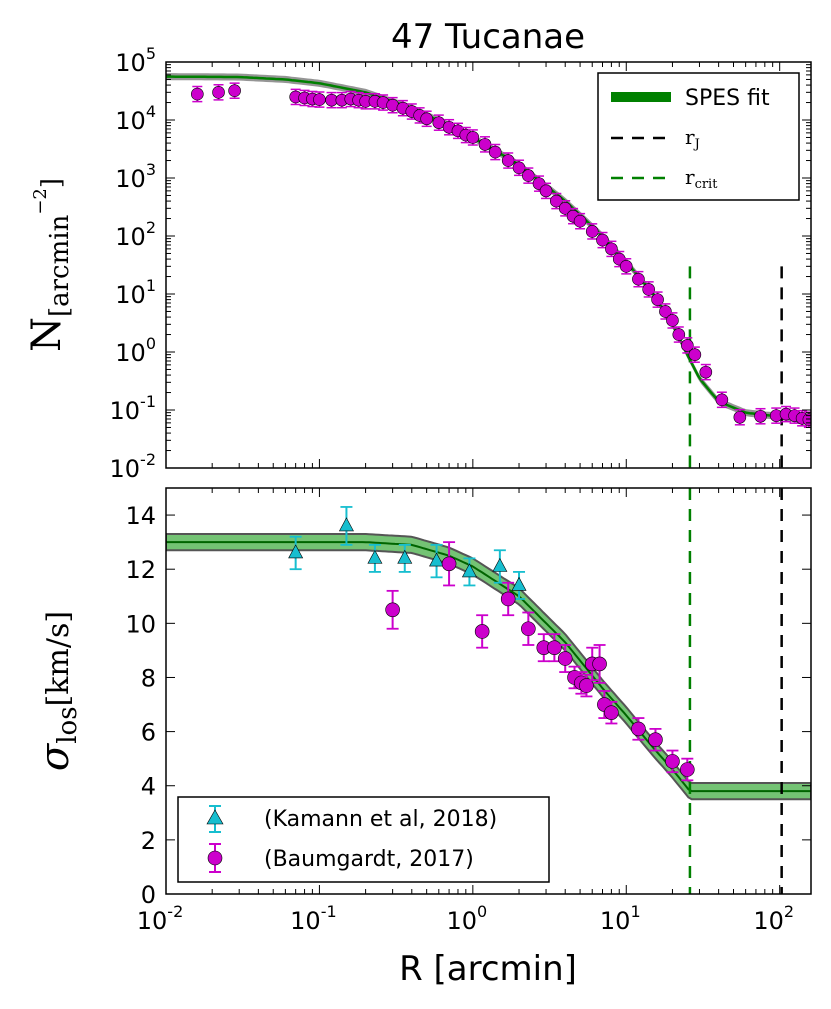 The width and height of the screenshot is (831, 1009). Describe the element at coordinates (215, 858) in the screenshot. I see `legend-circle-marker` at that location.